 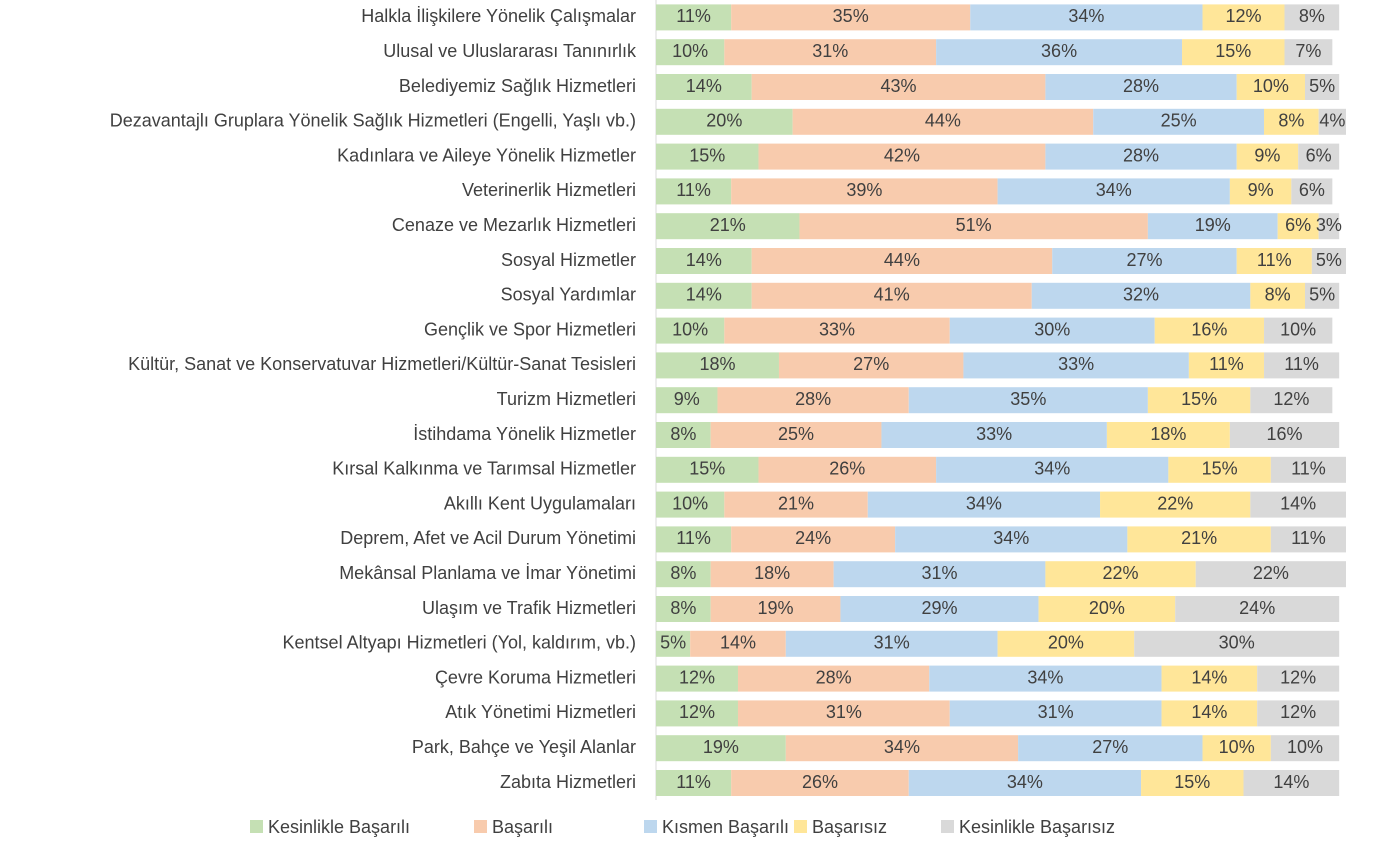 What do you see at coordinates (524, 747) in the screenshot?
I see `y-tick-label: Park, Bahçe ve Yeşil Alanlar` at bounding box center [524, 747].